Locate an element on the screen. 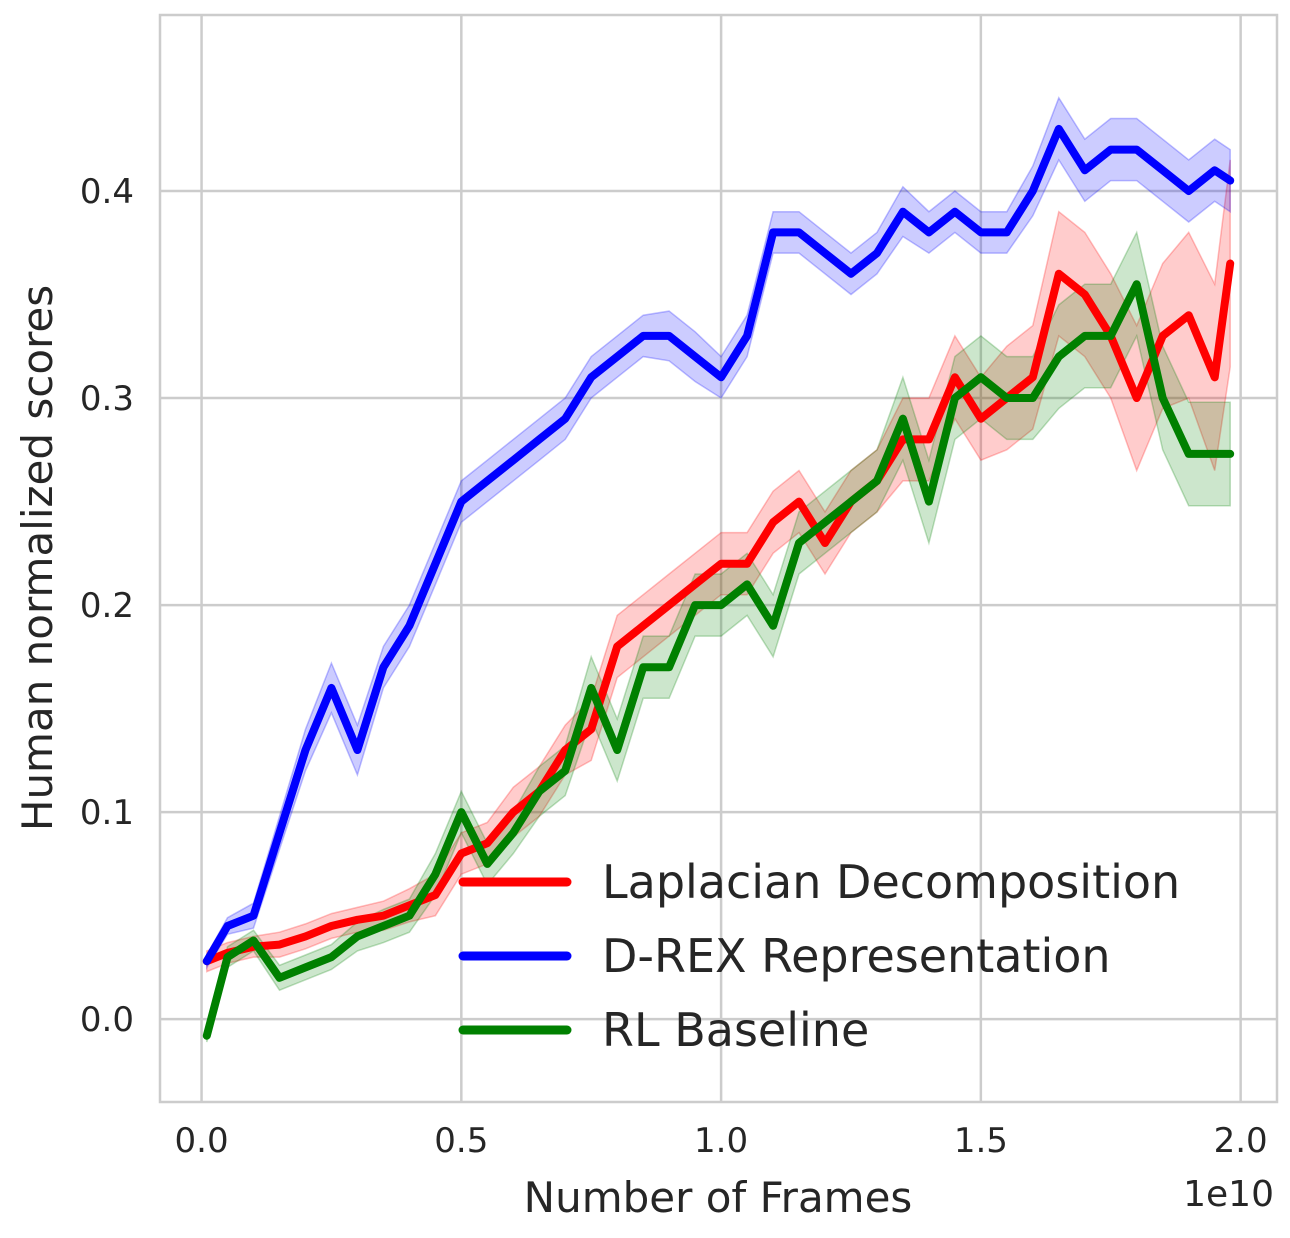 Image resolution: width=1290 pixels, height=1238 pixels. x-tick-label: 0.0 is located at coordinates (202, 1141).